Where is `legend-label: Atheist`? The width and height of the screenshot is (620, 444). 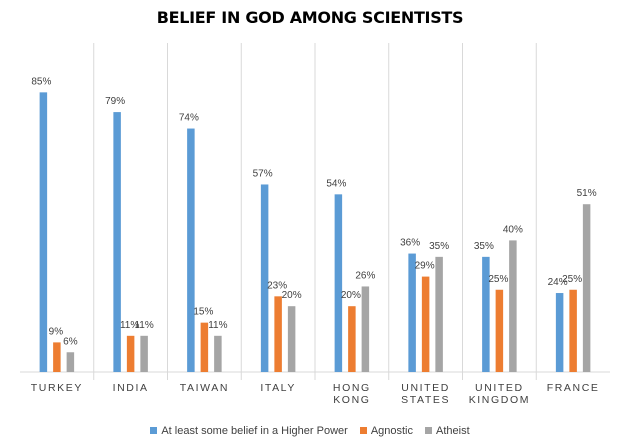
legend-label: Atheist is located at coordinates (453, 431).